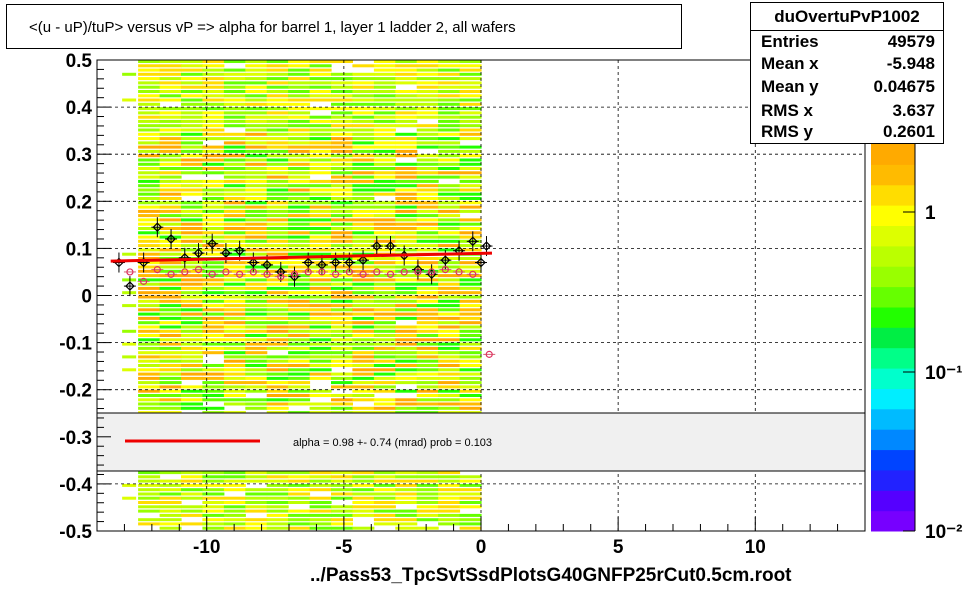  What do you see at coordinates (893, 215) in the screenshot?
I see `palette-swatch` at bounding box center [893, 215].